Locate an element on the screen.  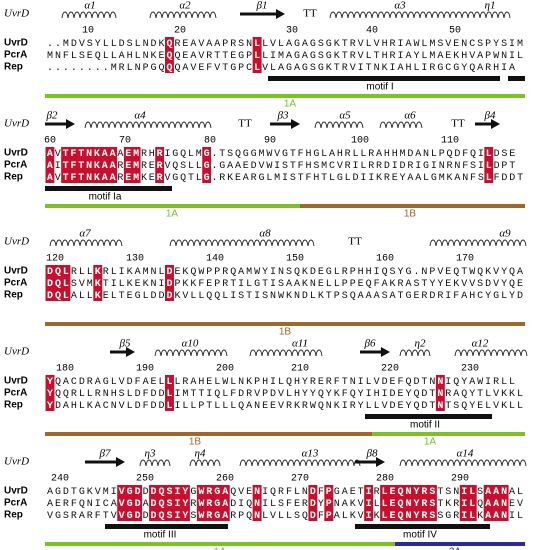
ss-label: α13 is located at coordinates (310, 454).